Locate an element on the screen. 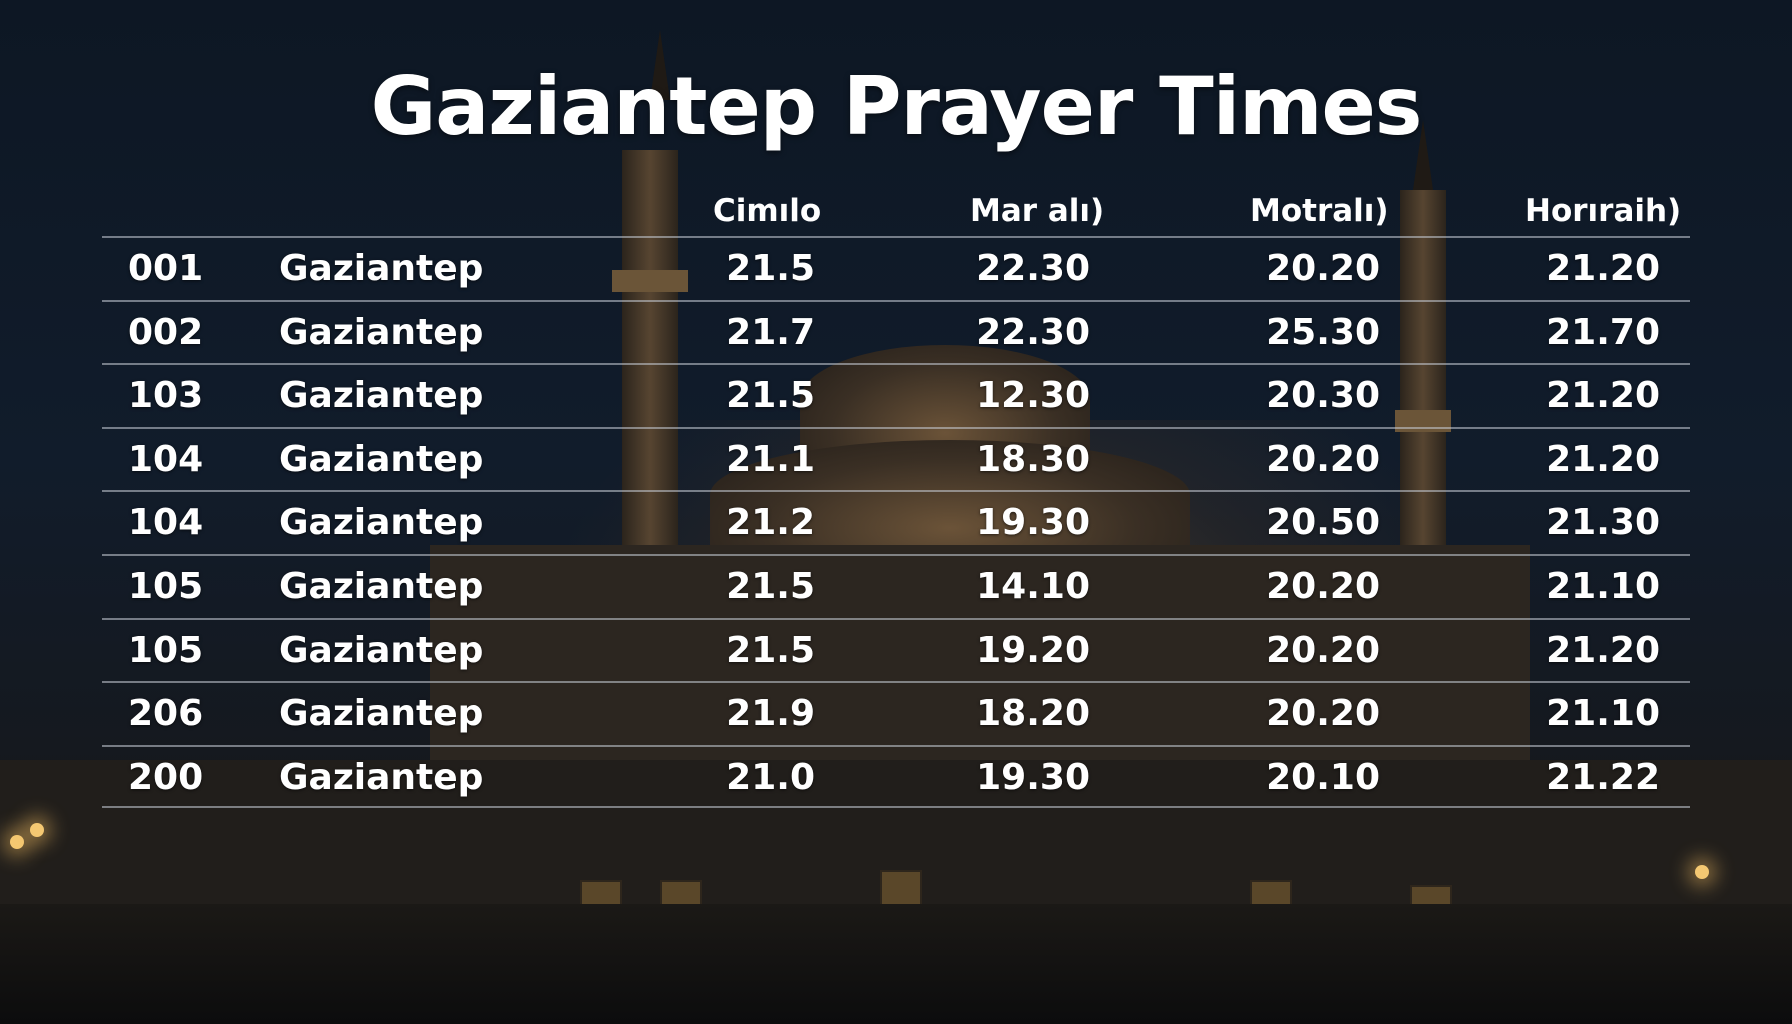 The height and width of the screenshot is (1024, 1792). page-title: Gaziantep Prayer Times is located at coordinates (896, 106).